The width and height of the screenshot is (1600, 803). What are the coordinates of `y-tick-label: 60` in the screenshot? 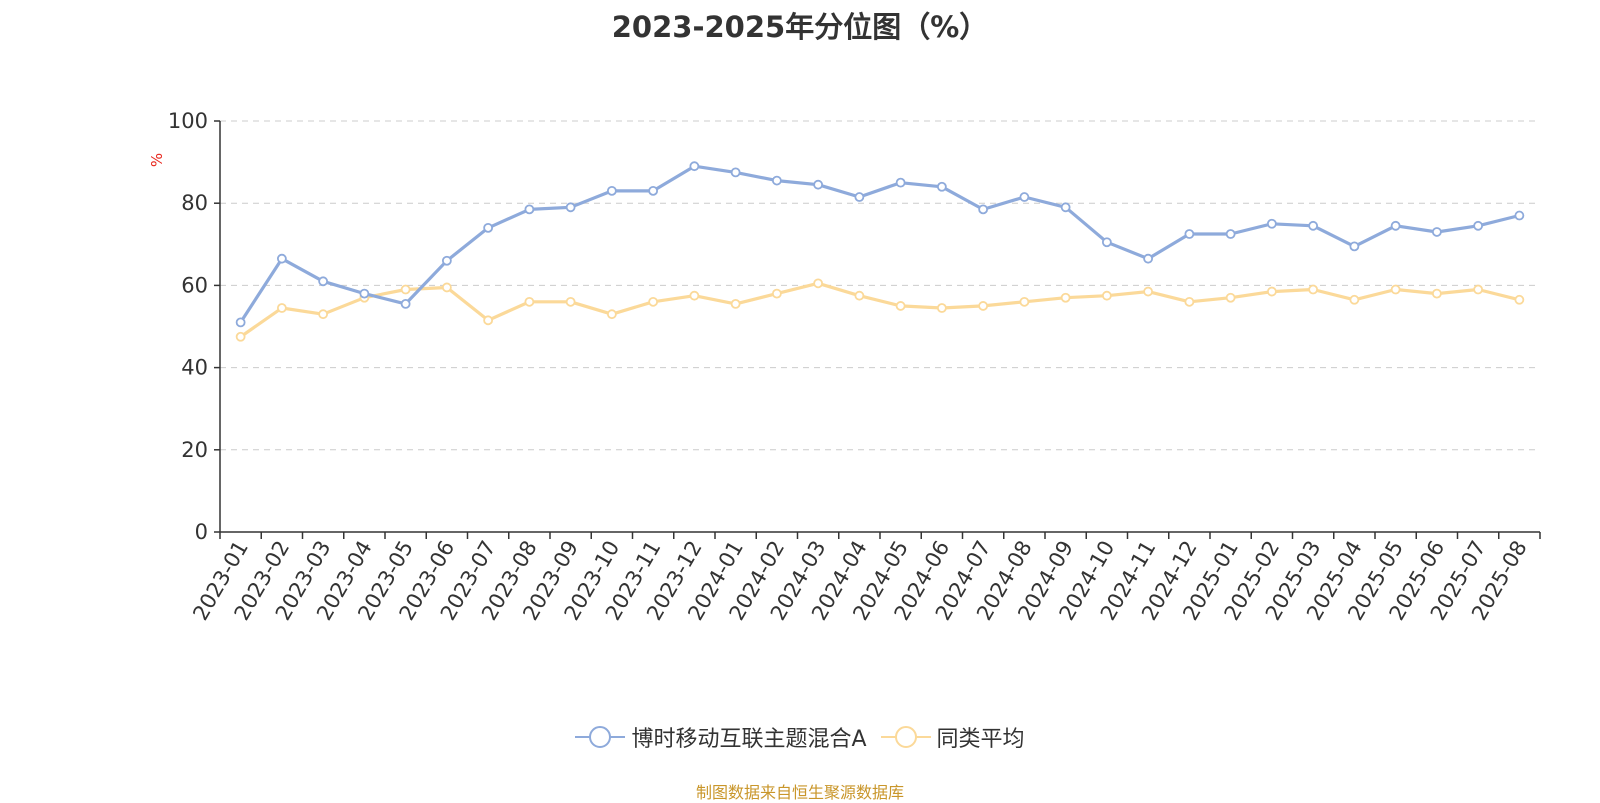 It's located at (194, 285).